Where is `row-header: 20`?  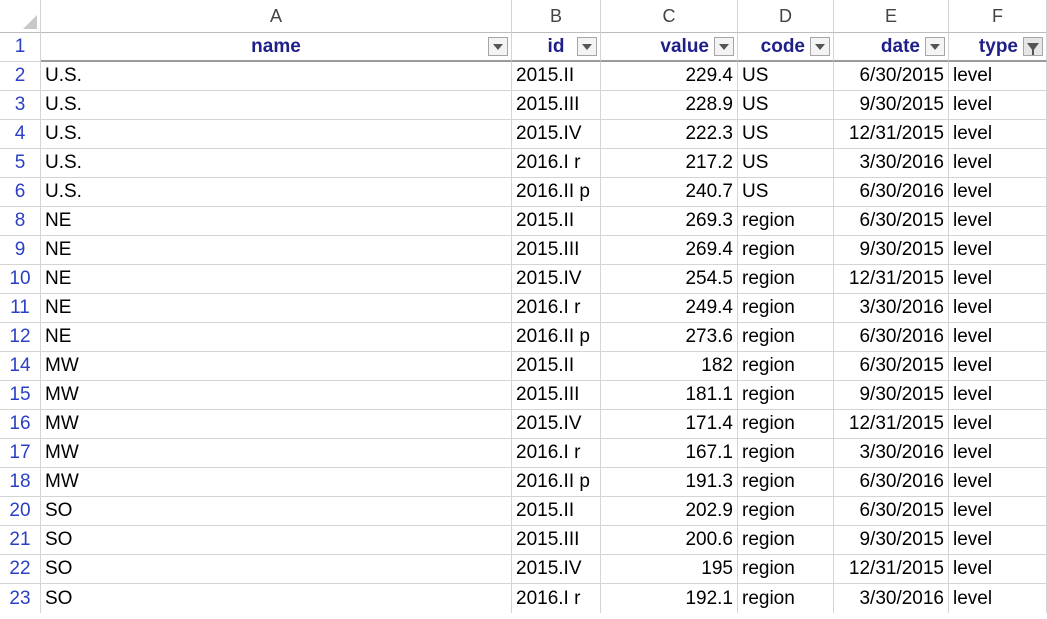
row-header: 20 is located at coordinates (20, 511).